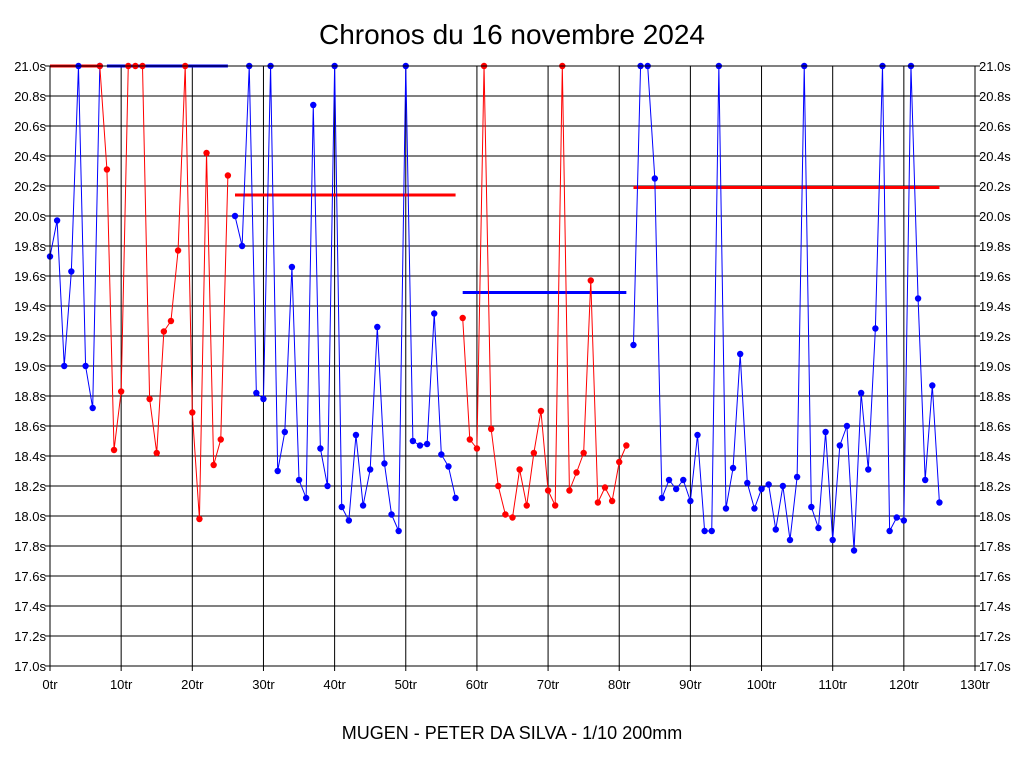 This screenshot has height=768, width=1024. I want to click on x-tick-label: 60tr, so click(477, 684).